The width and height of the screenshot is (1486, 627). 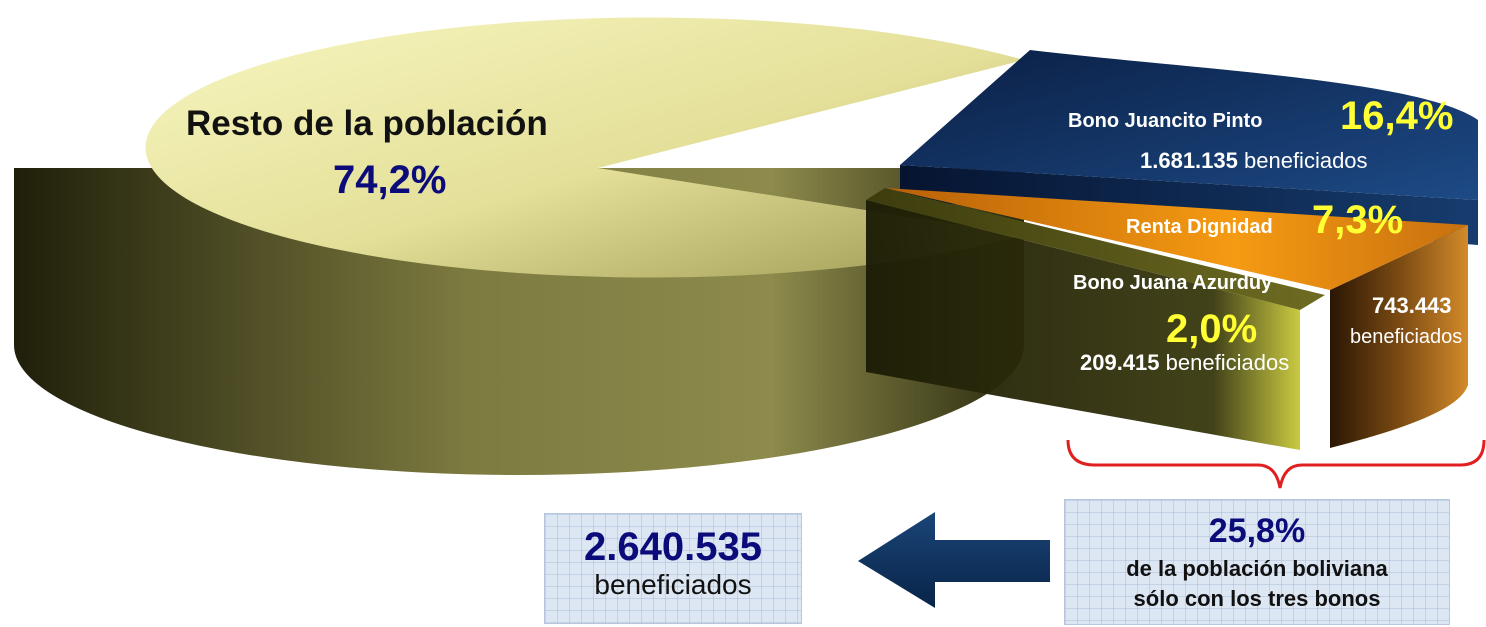 What do you see at coordinates (1397, 116) in the screenshot?
I see `value-juancito: 16,4%` at bounding box center [1397, 116].